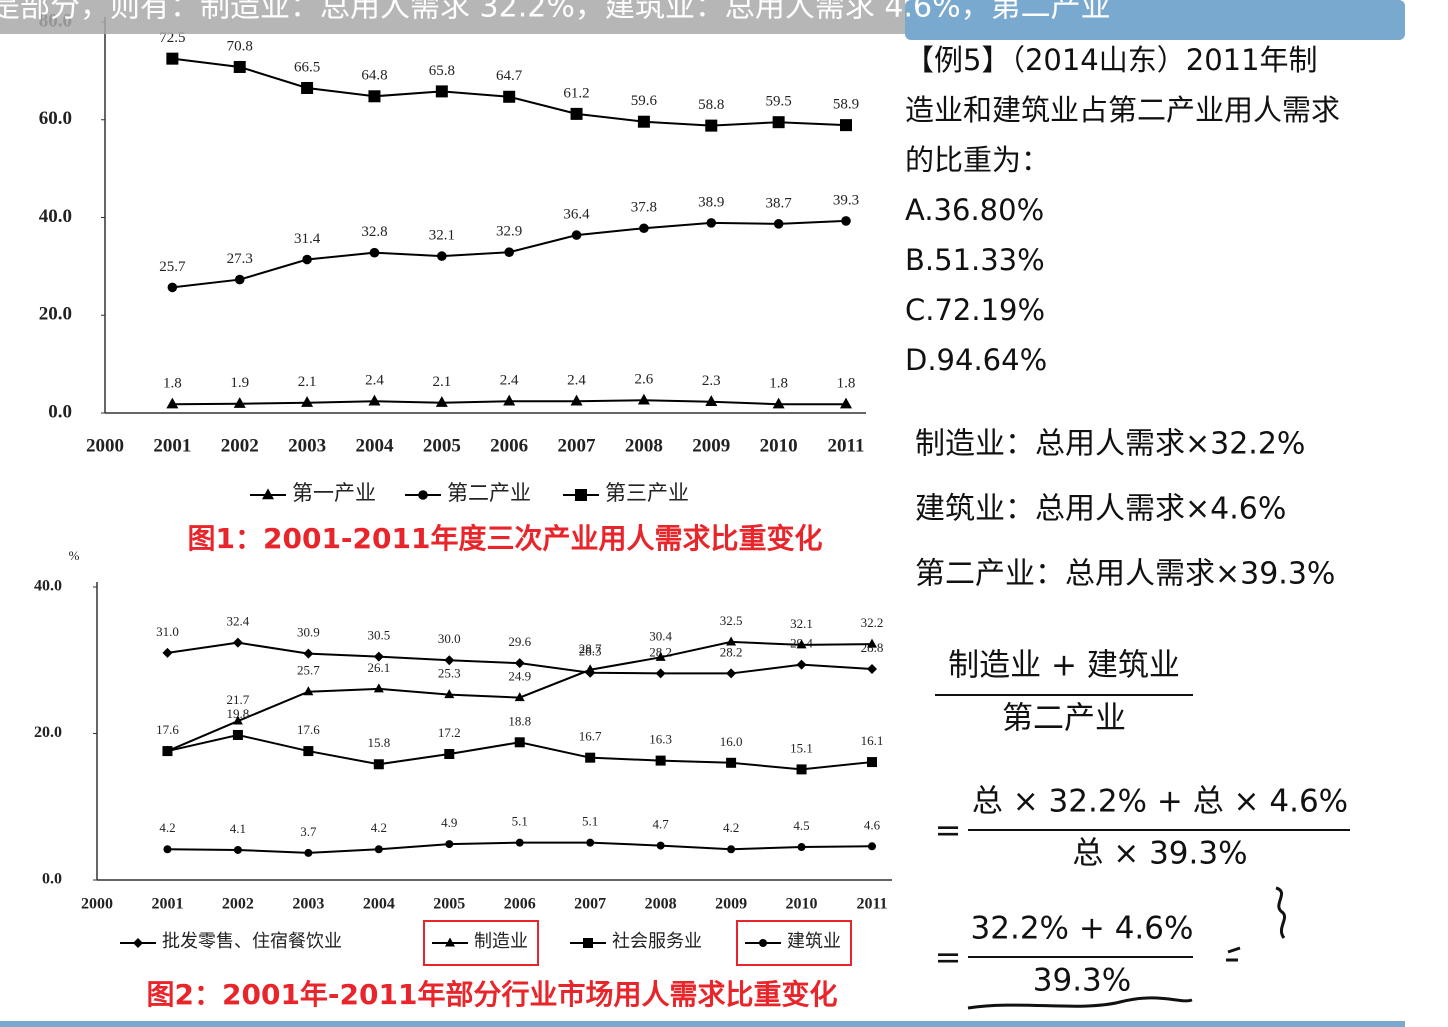 This screenshot has height=1027, width=1448. I want to click on data-label: 64.7, so click(509, 76).